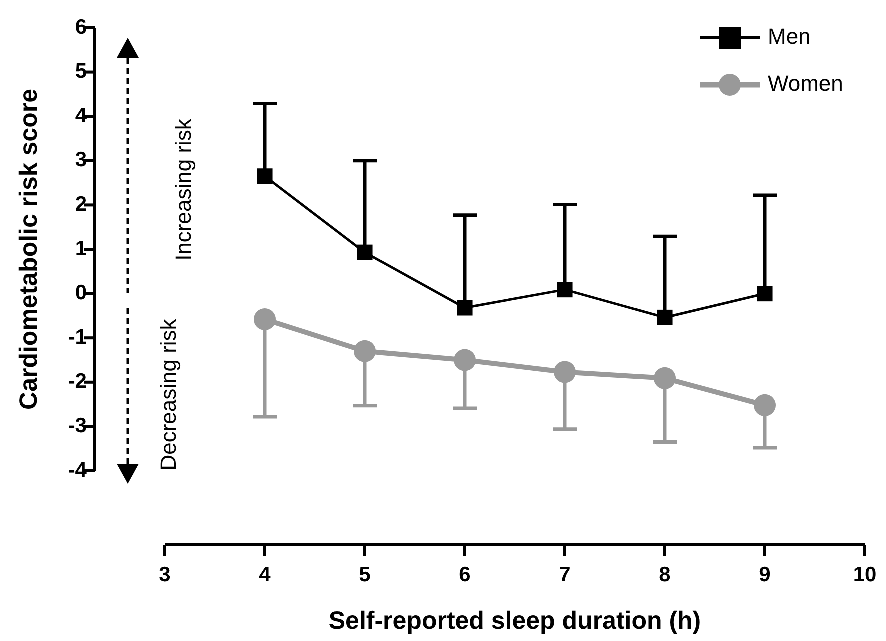 The height and width of the screenshot is (641, 886). I want to click on annotation: Increasing risk, so click(183, 189).